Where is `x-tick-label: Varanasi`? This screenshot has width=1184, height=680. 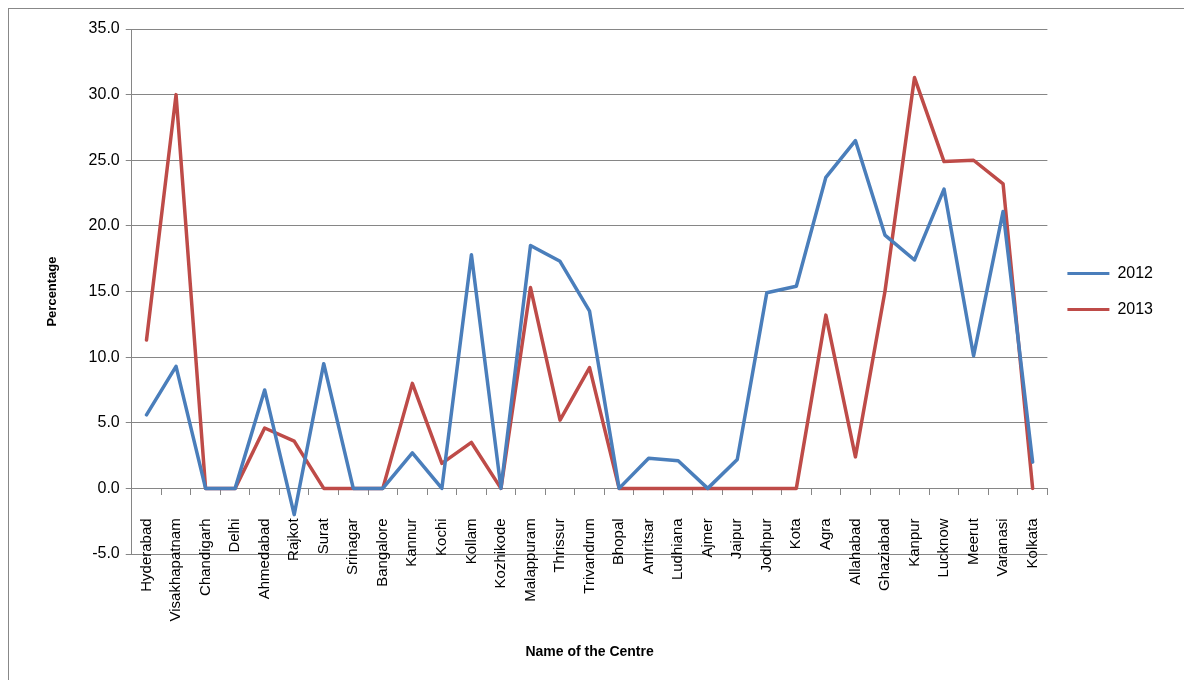
x-tick-label: Varanasi is located at coordinates (1002, 547).